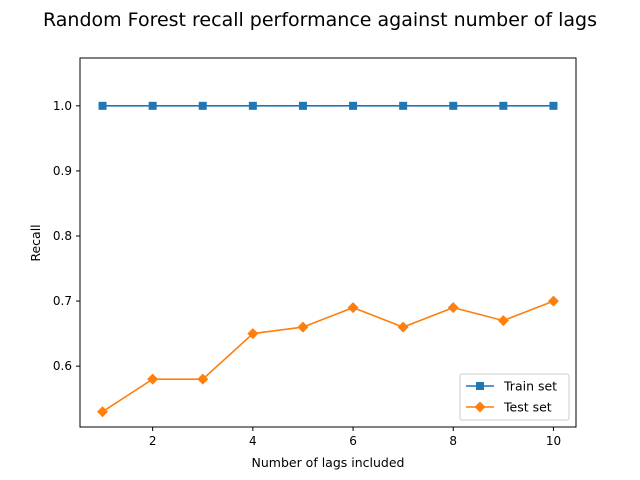 The width and height of the screenshot is (640, 480). Describe the element at coordinates (527, 407) in the screenshot. I see `legend-label: Test set` at that location.